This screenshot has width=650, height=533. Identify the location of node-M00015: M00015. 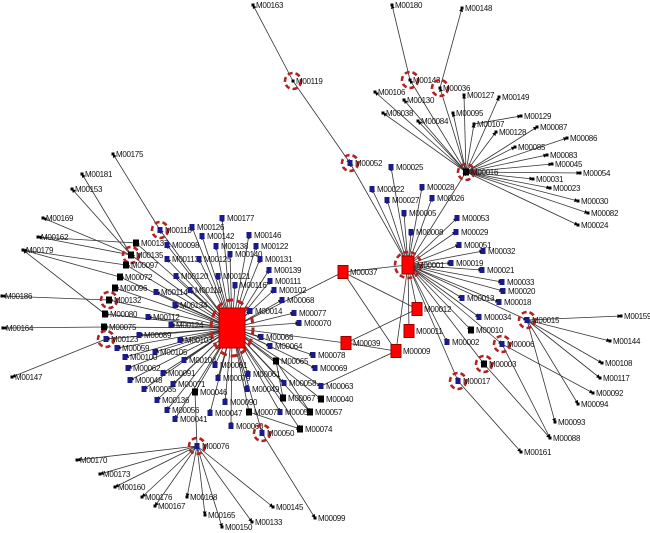
(538, 320).